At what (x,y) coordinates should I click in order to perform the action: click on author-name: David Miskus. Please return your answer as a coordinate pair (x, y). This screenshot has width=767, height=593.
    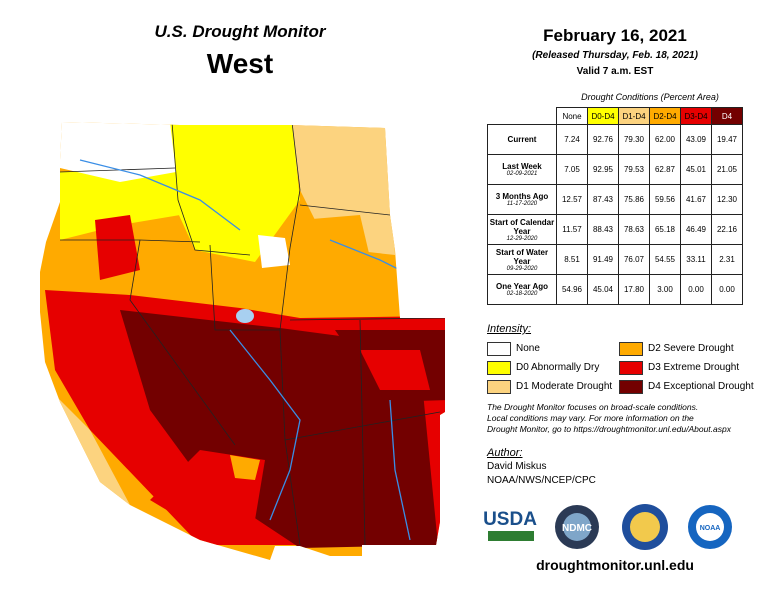
    Looking at the image, I should click on (517, 466).